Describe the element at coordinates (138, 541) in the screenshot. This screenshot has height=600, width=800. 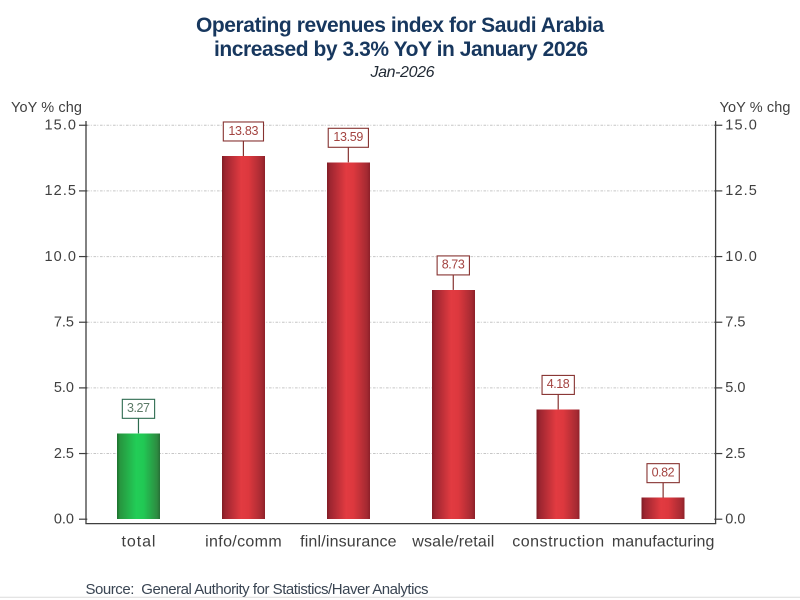
I see `svg-text: total` at that location.